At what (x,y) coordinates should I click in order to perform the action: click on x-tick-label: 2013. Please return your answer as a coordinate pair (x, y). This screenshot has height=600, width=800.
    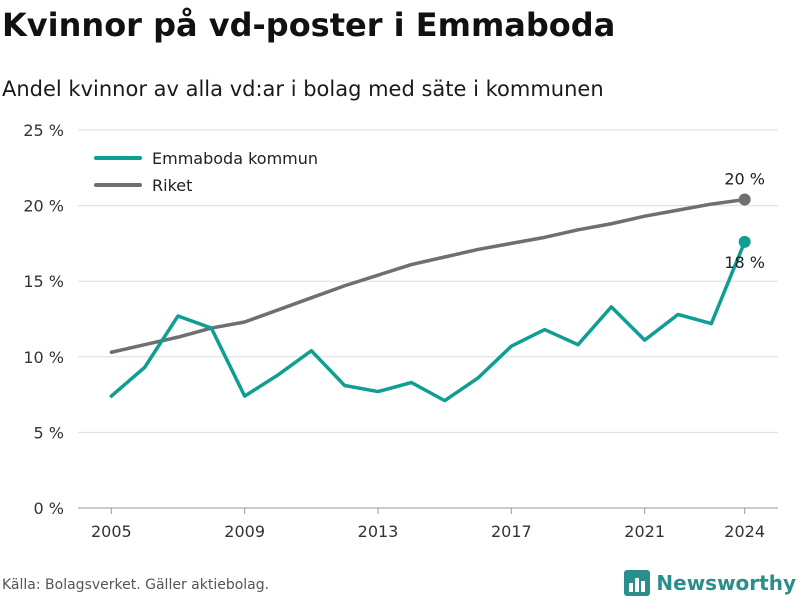
    Looking at the image, I should click on (378, 531).